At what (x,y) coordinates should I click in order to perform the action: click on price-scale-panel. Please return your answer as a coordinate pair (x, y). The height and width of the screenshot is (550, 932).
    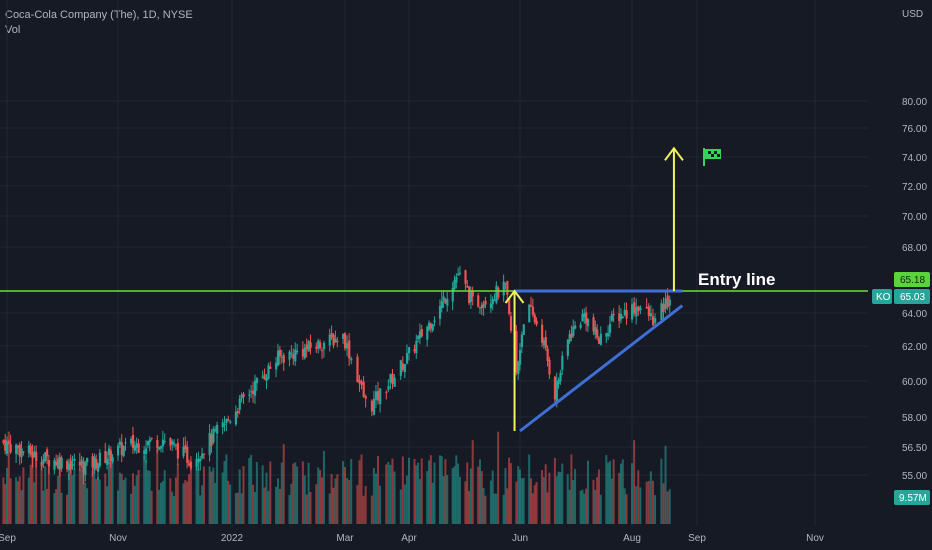
    Looking at the image, I should click on (900, 263).